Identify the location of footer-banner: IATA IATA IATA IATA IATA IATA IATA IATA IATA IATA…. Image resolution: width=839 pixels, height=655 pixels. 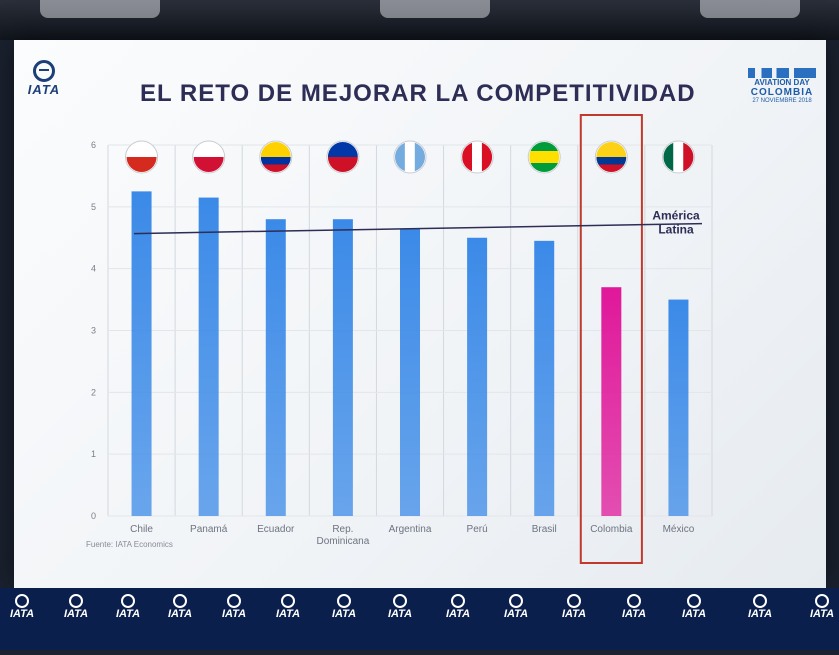
(419, 619).